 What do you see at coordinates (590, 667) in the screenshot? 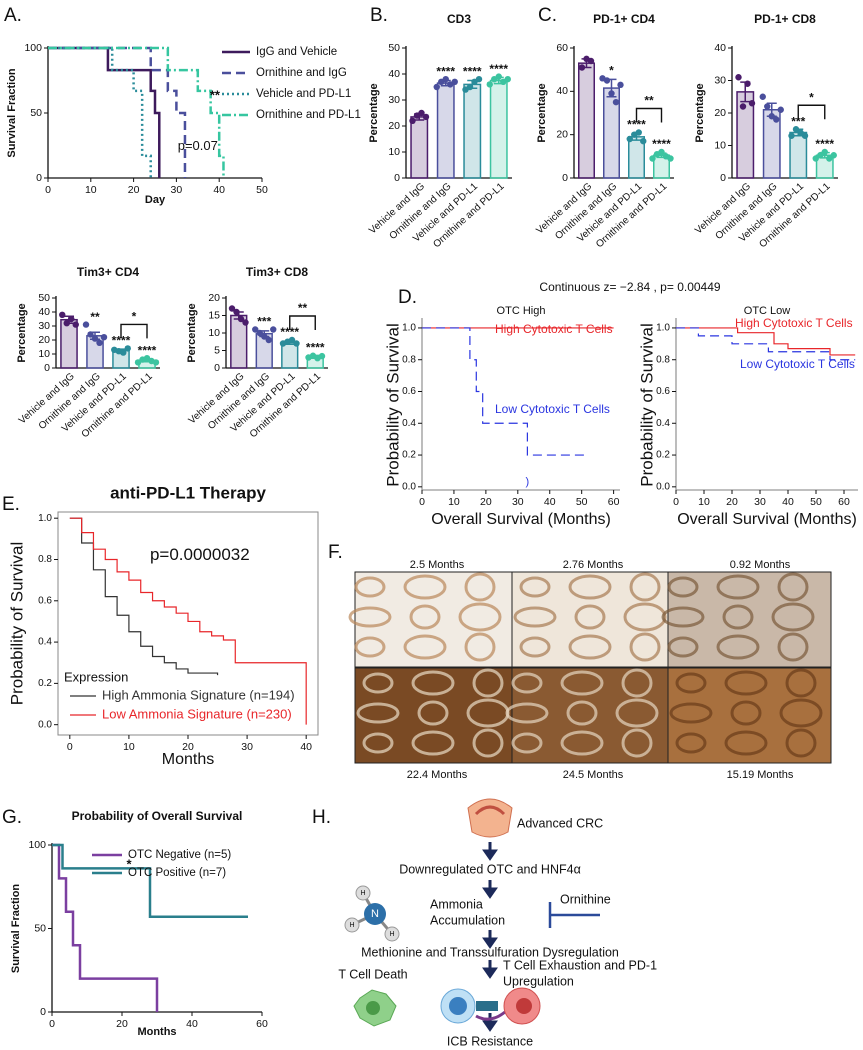
I see `histology-panel` at bounding box center [590, 667].